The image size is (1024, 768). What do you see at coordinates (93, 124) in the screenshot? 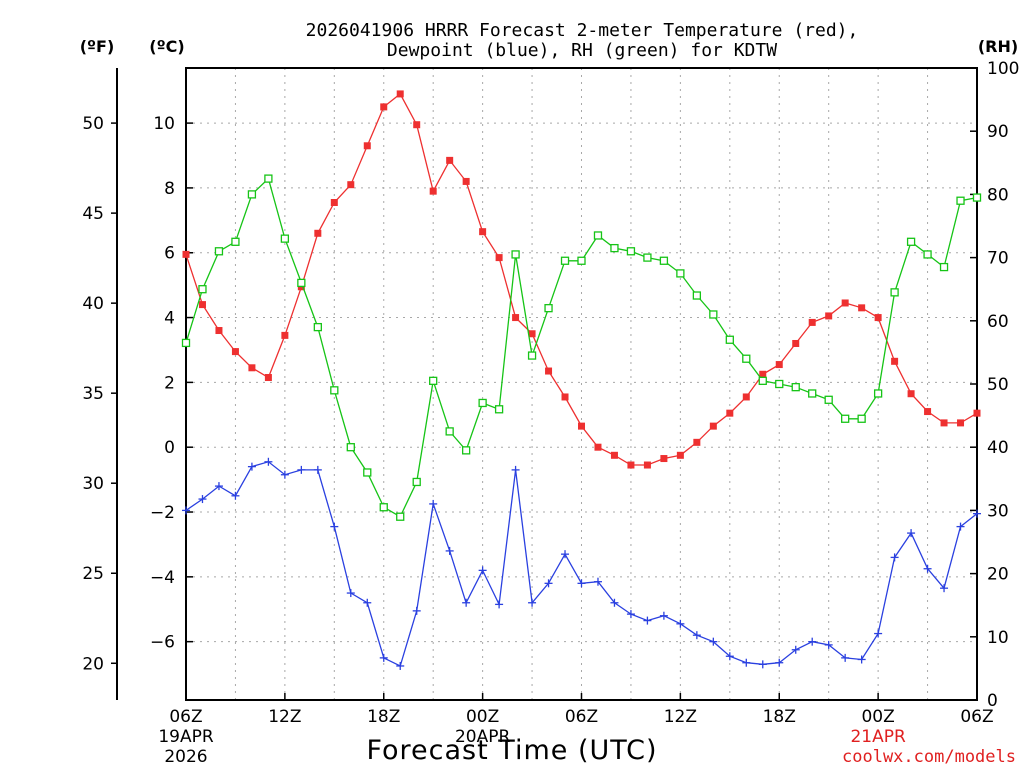
I see `f-tick-label: 50` at bounding box center [93, 124].